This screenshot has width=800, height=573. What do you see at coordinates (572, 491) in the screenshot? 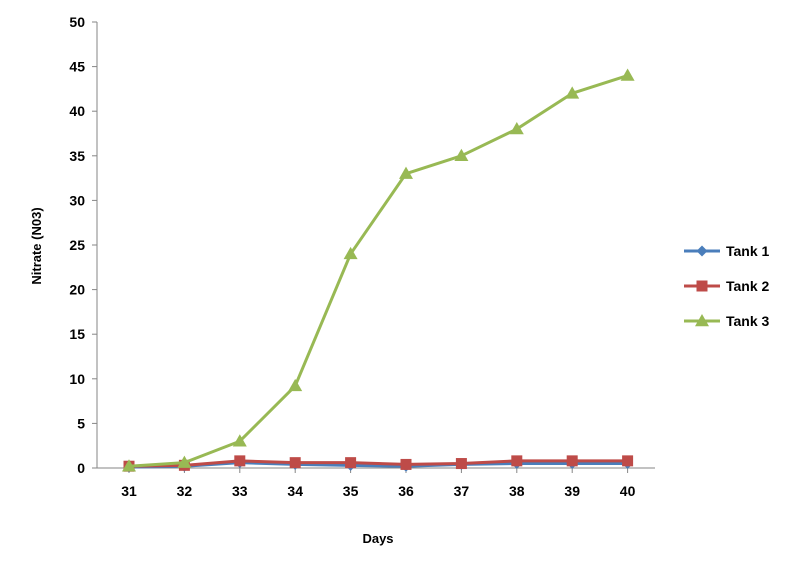
I see `x-tick-label: 39` at bounding box center [572, 491].